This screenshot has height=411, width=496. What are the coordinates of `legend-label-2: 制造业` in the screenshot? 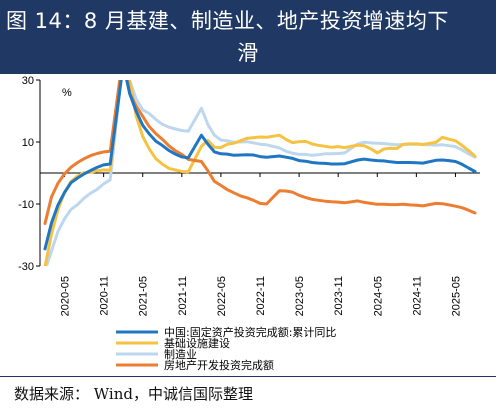 It's located at (180, 354).